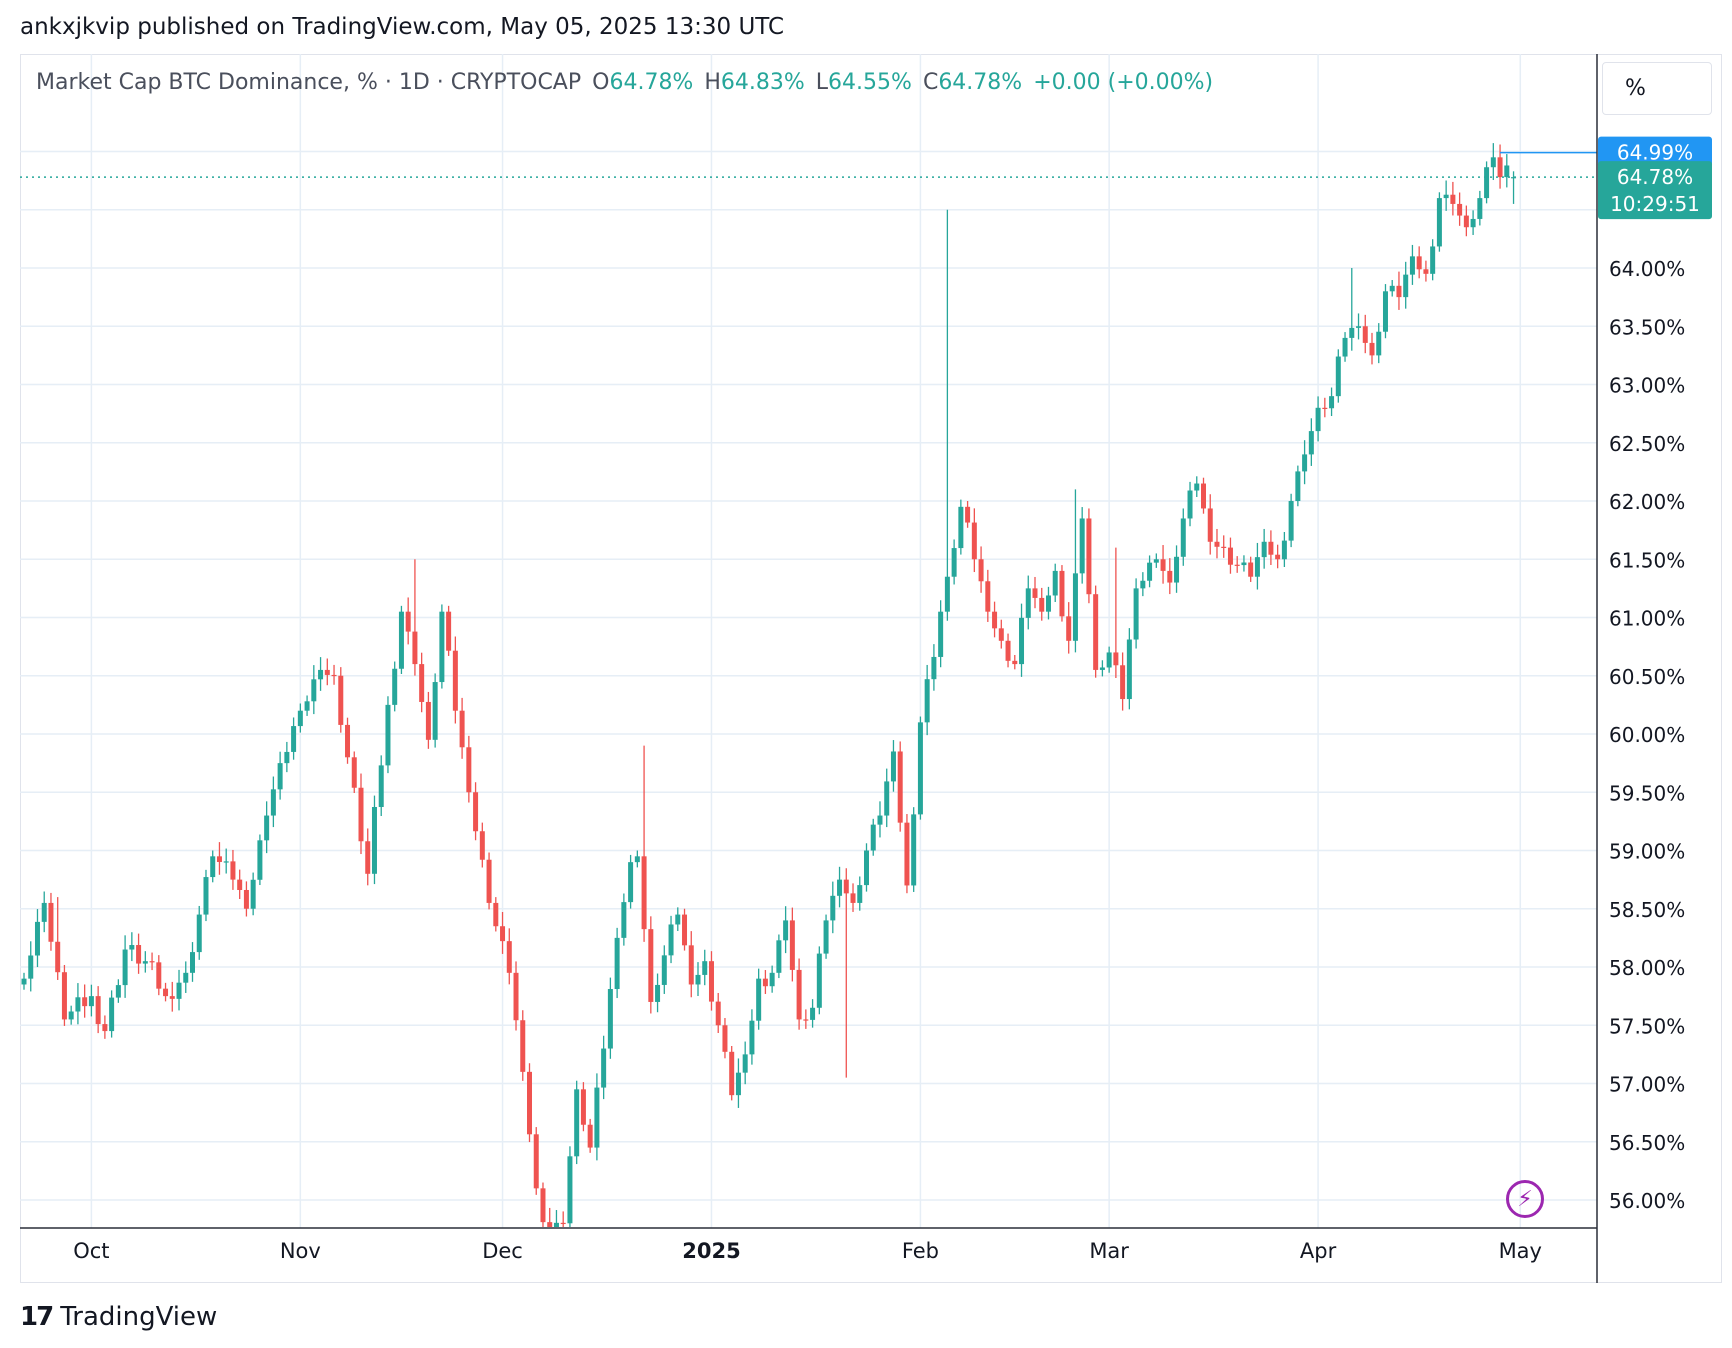 The image size is (1732, 1348). Describe the element at coordinates (1647, 1201) in the screenshot. I see `y-tick-label: 56.00%` at that location.